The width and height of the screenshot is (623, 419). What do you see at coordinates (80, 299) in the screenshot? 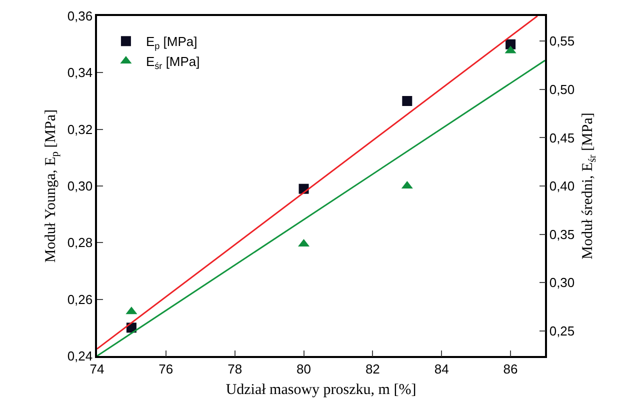
I see `y-tick-label: 0,26` at bounding box center [80, 299].